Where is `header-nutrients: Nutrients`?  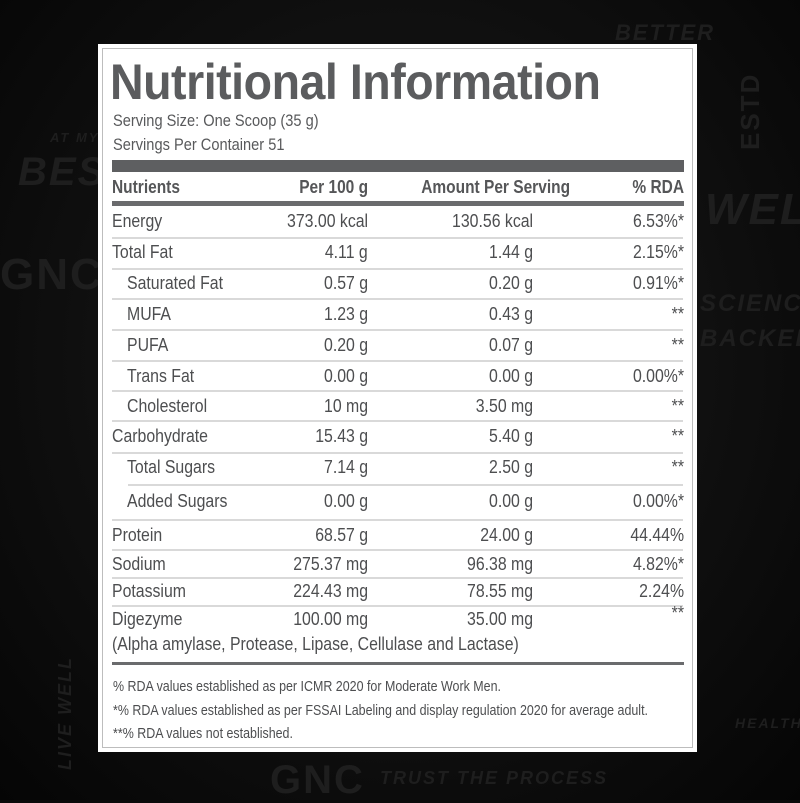 header-nutrients: Nutrients is located at coordinates (146, 187).